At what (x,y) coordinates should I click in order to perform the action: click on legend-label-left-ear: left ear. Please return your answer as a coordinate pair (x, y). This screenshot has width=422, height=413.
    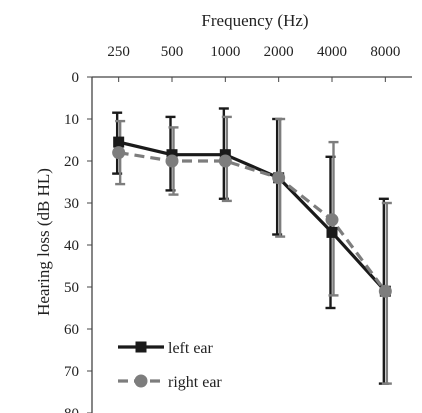
    Looking at the image, I should click on (191, 348).